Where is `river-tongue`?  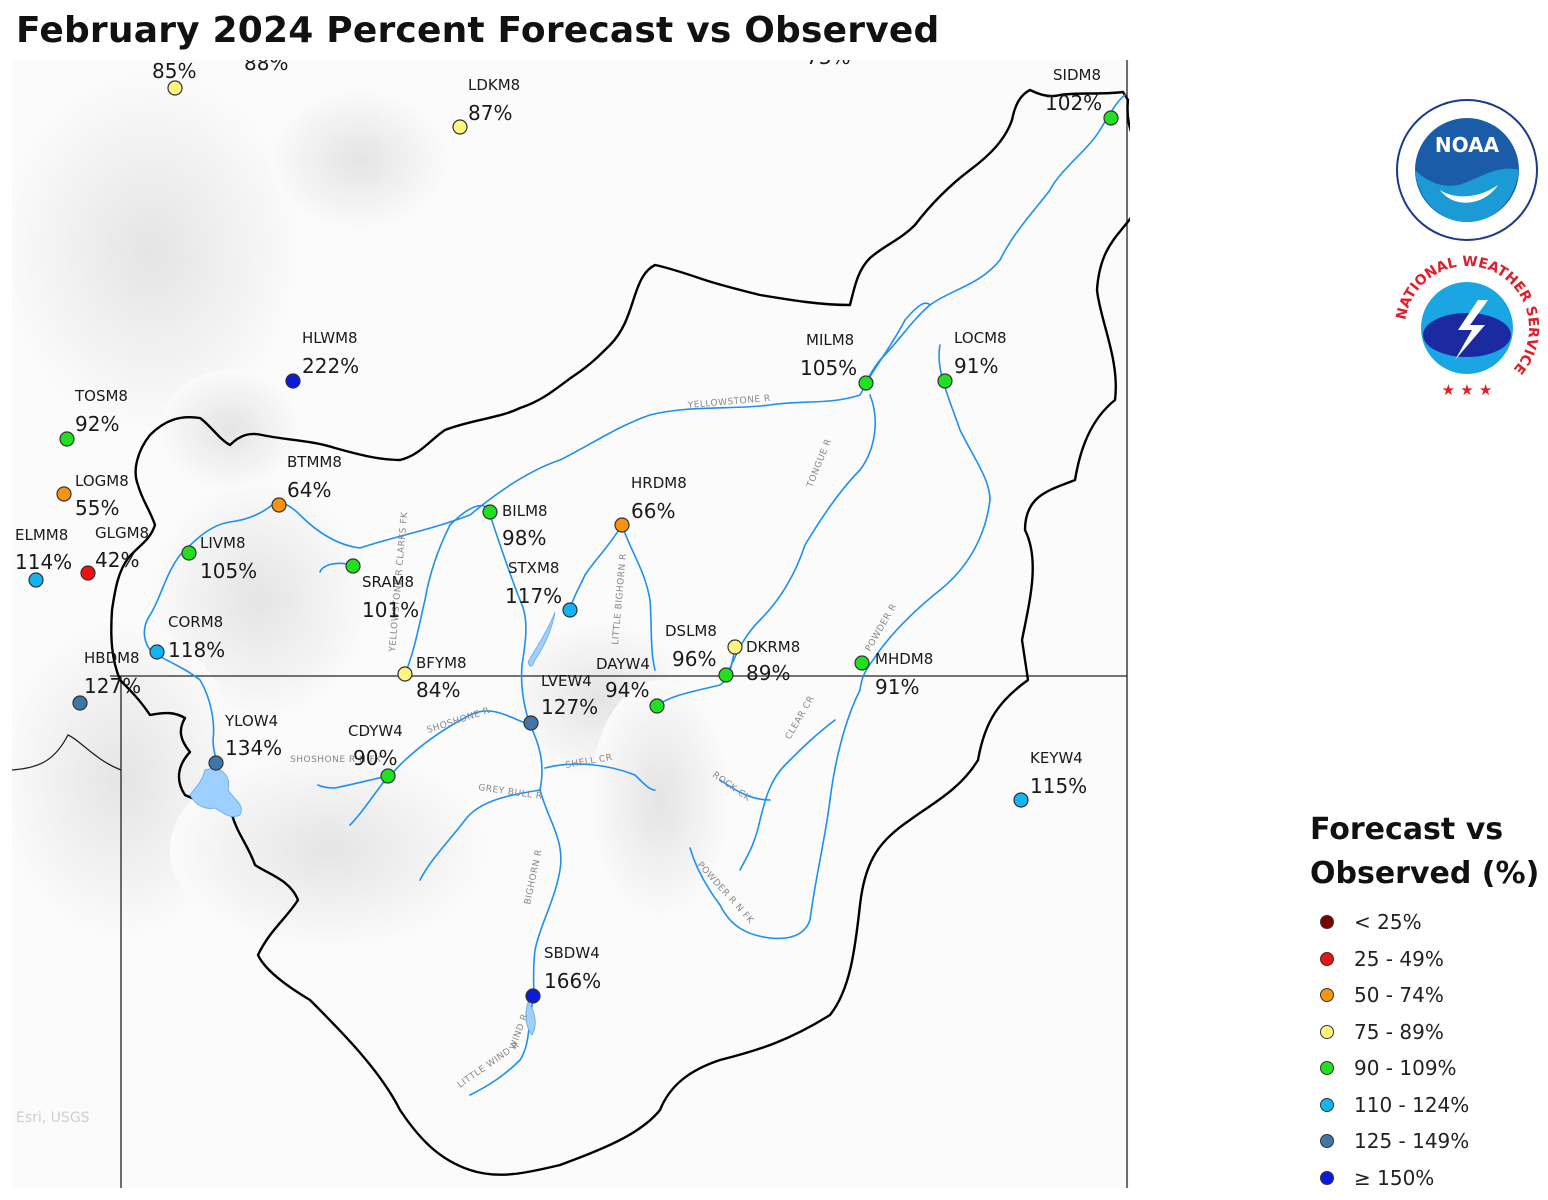 river-tongue is located at coordinates (802, 531).